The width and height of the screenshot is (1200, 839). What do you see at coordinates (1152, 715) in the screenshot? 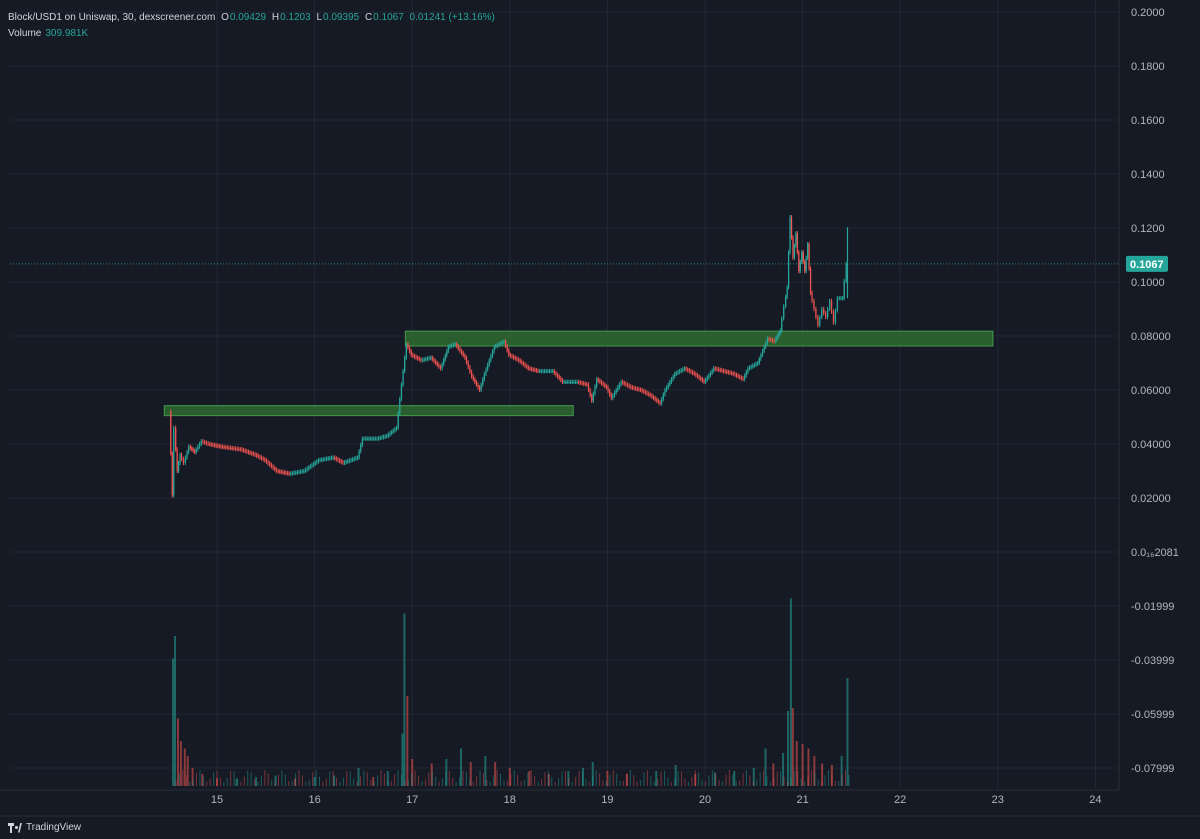
I see `price-tick-label: -0.05999` at bounding box center [1152, 715].